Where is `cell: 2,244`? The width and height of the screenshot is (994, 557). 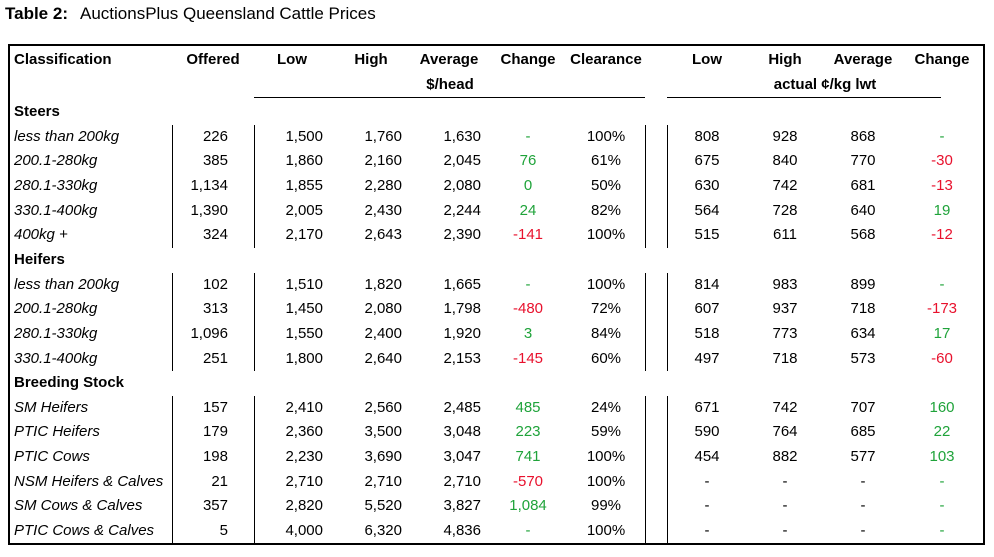 cell: 2,244 is located at coordinates (462, 210).